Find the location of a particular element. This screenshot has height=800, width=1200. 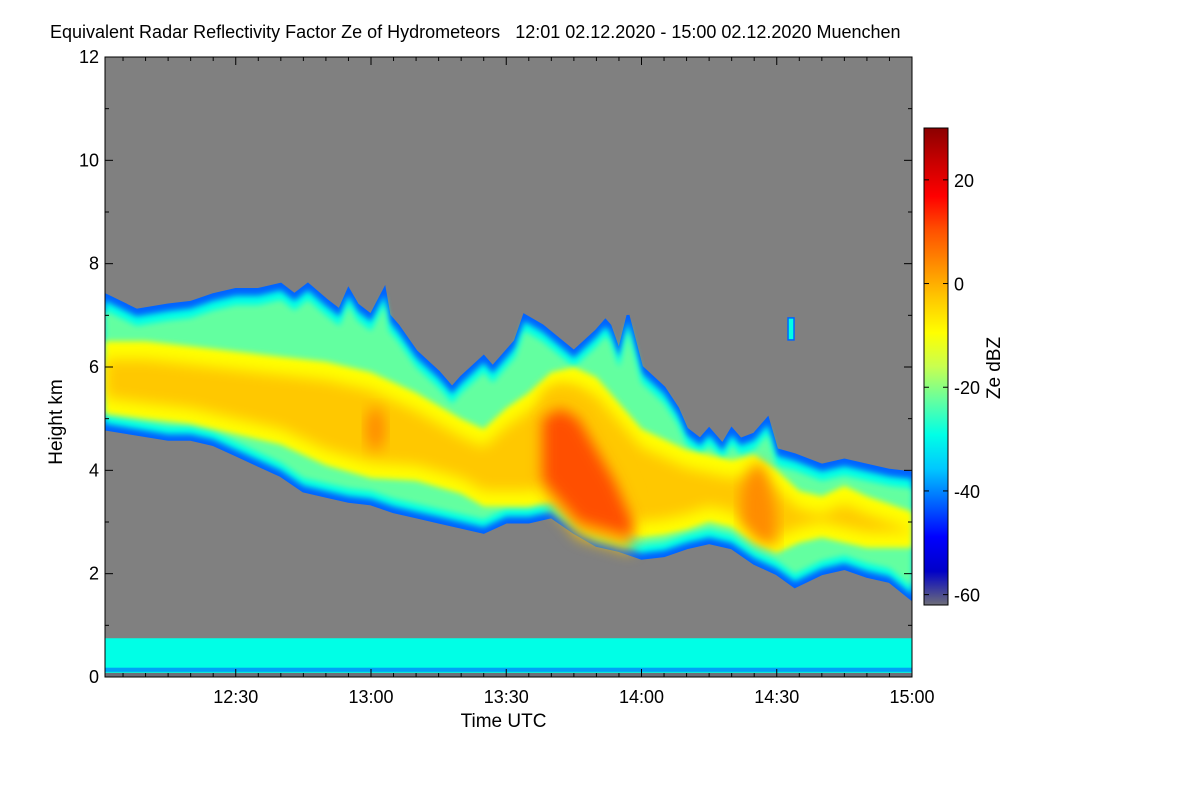

x-tick-label: 13:00 is located at coordinates (370, 697).